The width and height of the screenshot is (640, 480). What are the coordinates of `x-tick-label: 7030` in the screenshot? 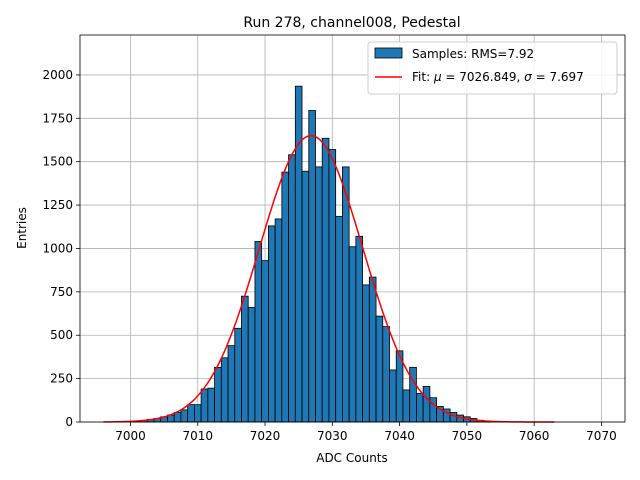 It's located at (332, 436).